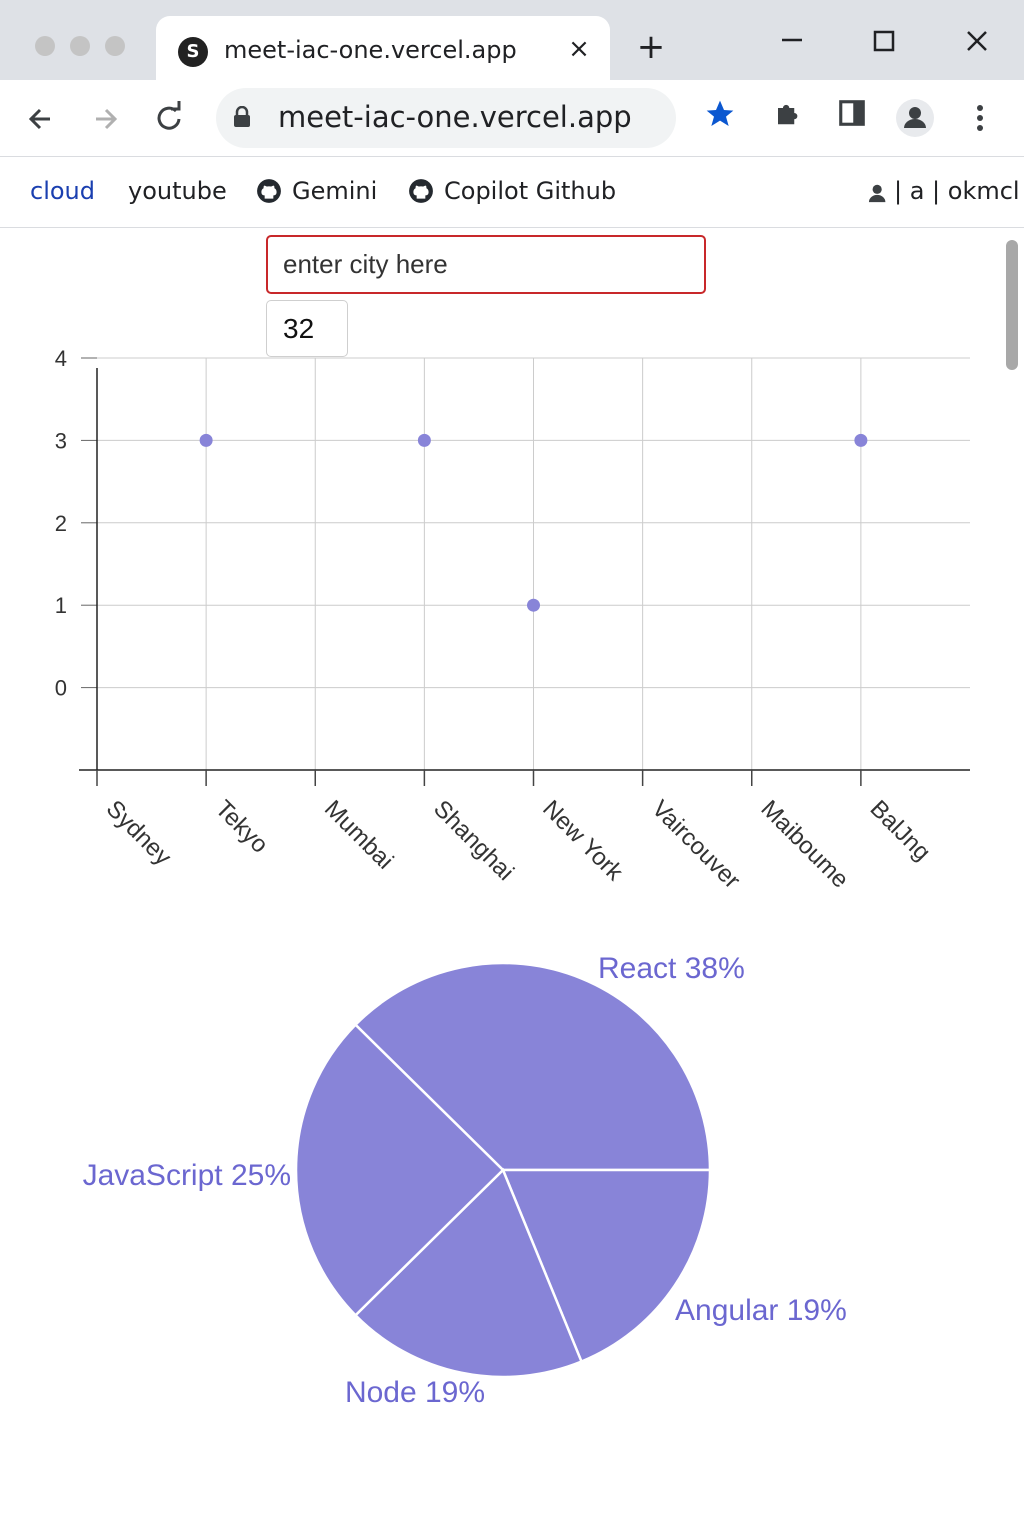 The width and height of the screenshot is (1024, 1536). Describe the element at coordinates (370, 50) in the screenshot. I see `tab-title: meet-iac-one.vercel.app` at that location.